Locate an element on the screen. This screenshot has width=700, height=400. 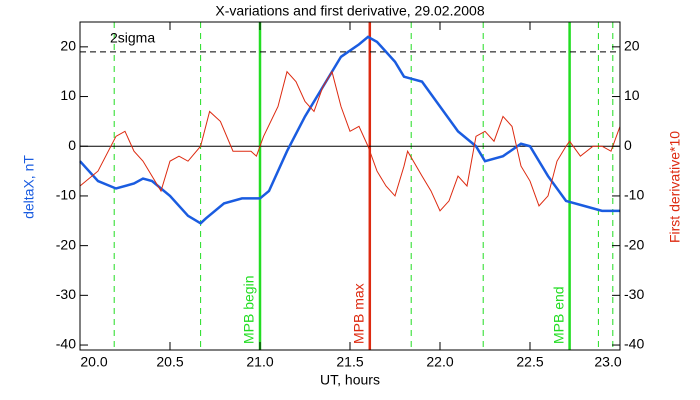
y2-tick-label: -20 is located at coordinates (634, 244).